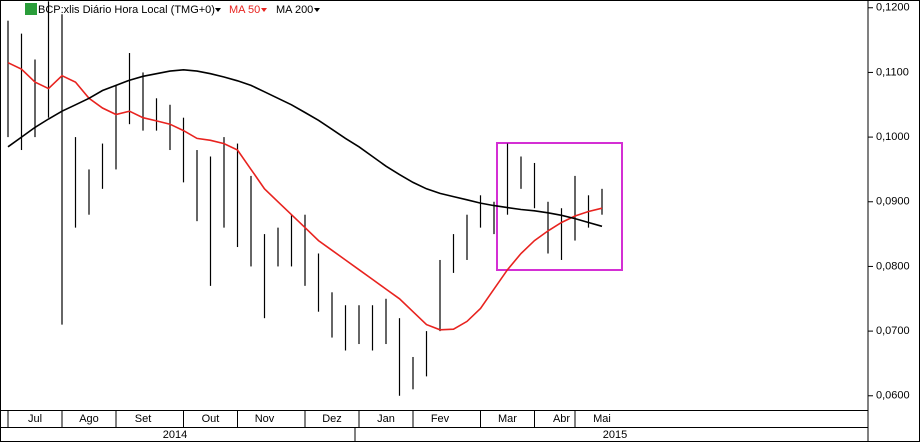 The height and width of the screenshot is (447, 920). Describe the element at coordinates (386, 419) in the screenshot. I see `x-tick-label: Jan` at that location.